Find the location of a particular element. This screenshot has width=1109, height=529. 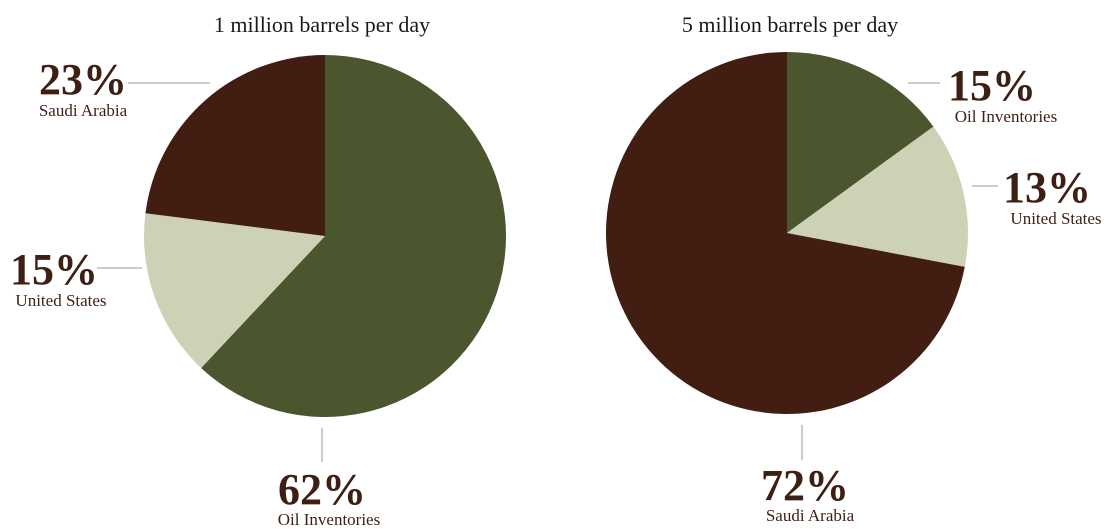

chart-2-title: 5 million barrels per day is located at coordinates (790, 24).